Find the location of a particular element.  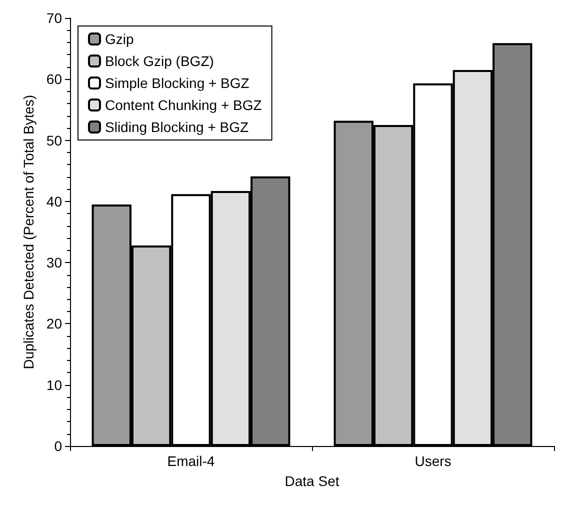

y-tick-label: 50 is located at coordinates (54, 140).